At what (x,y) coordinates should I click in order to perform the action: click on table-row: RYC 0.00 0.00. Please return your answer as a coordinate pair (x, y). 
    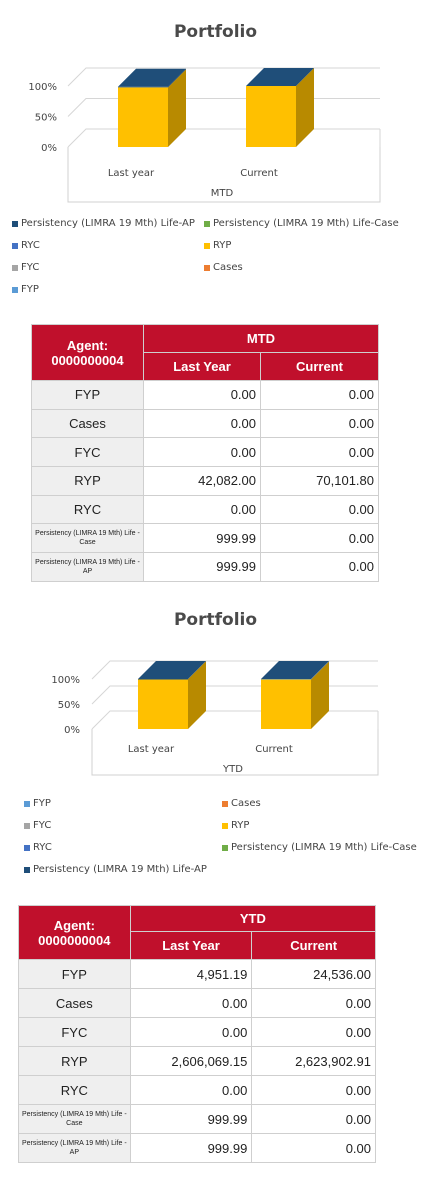
    Looking at the image, I should click on (205, 509).